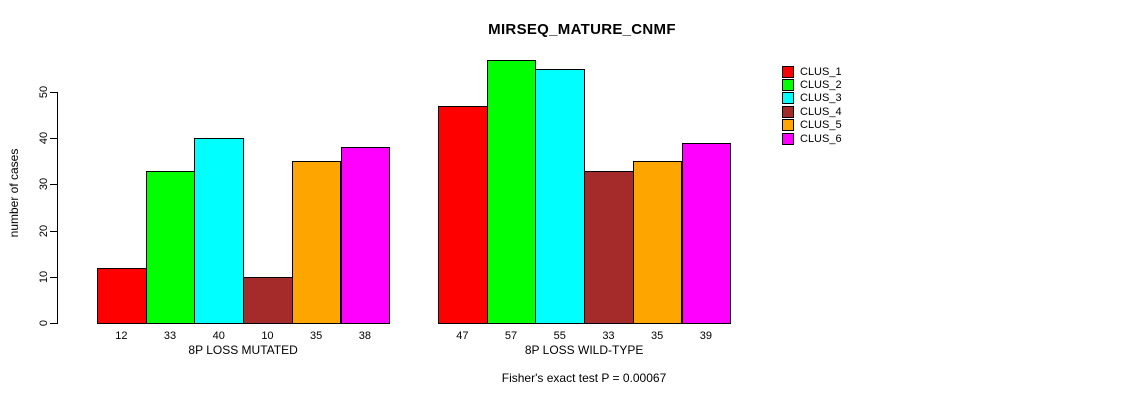  I want to click on group-label: 8P LOSS MUTATED, so click(243, 350).